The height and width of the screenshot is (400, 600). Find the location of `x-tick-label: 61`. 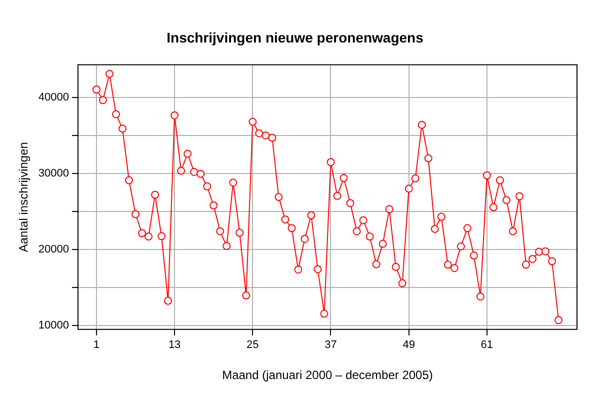

x-tick-label: 61 is located at coordinates (487, 345).